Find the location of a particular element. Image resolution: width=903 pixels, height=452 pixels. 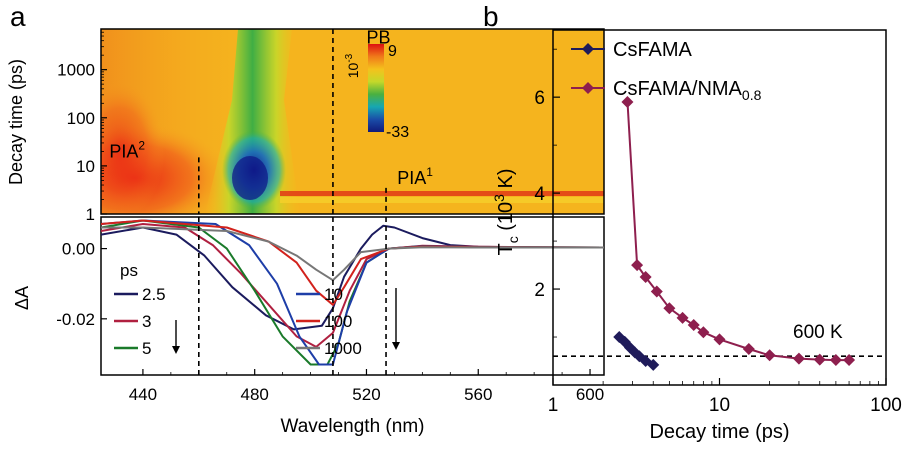

heatmap-annotation-text: PB is located at coordinates (378, 37).